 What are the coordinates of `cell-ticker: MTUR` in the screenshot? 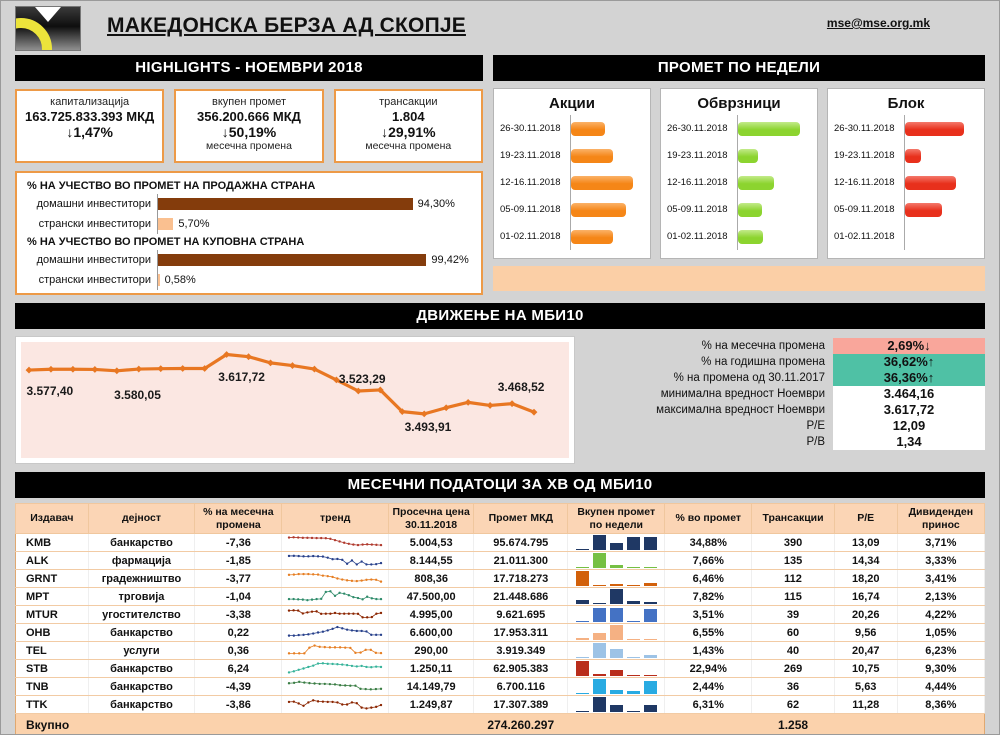 It's located at (52, 614).